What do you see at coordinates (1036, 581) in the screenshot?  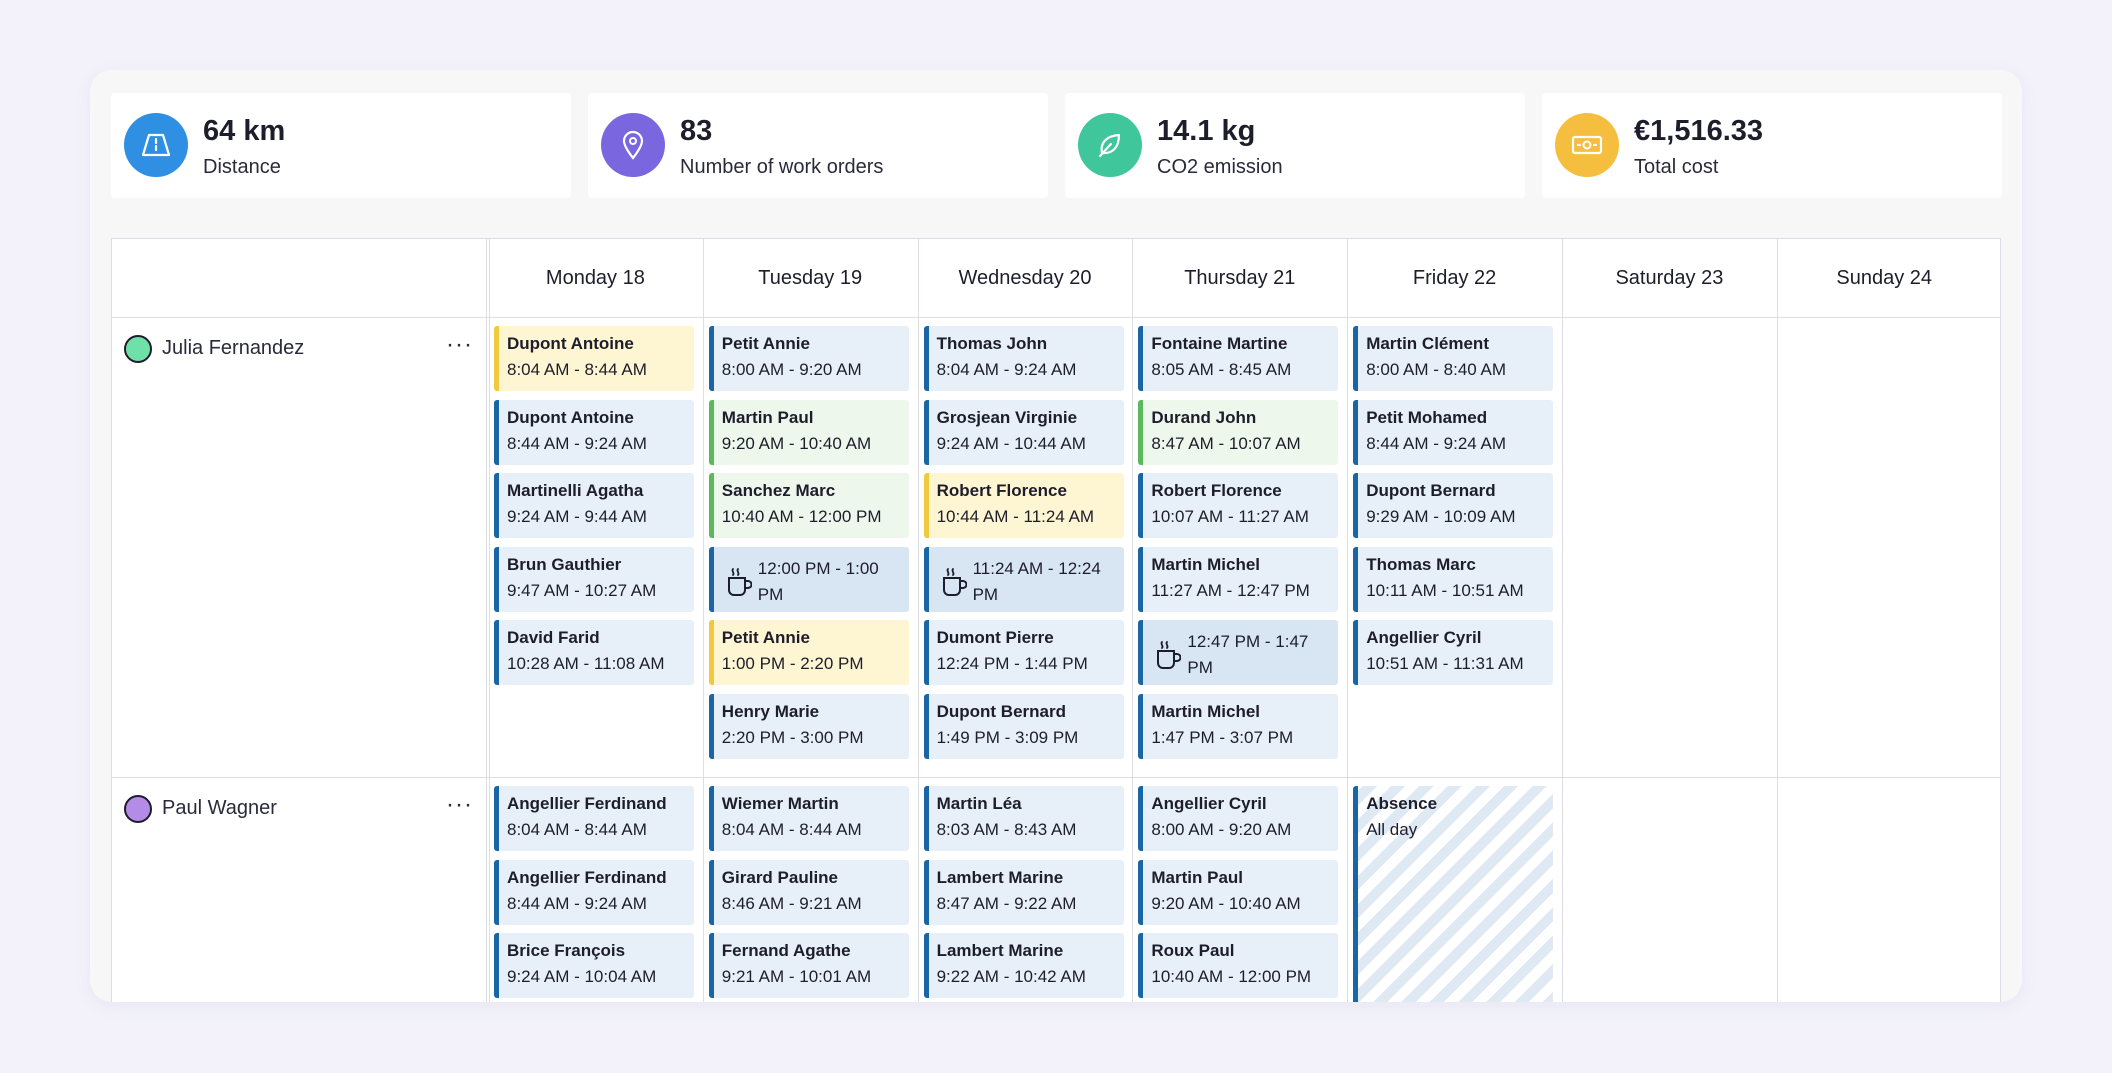 I see `break-time: 11:24 AM - 12:24 PM` at bounding box center [1036, 581].